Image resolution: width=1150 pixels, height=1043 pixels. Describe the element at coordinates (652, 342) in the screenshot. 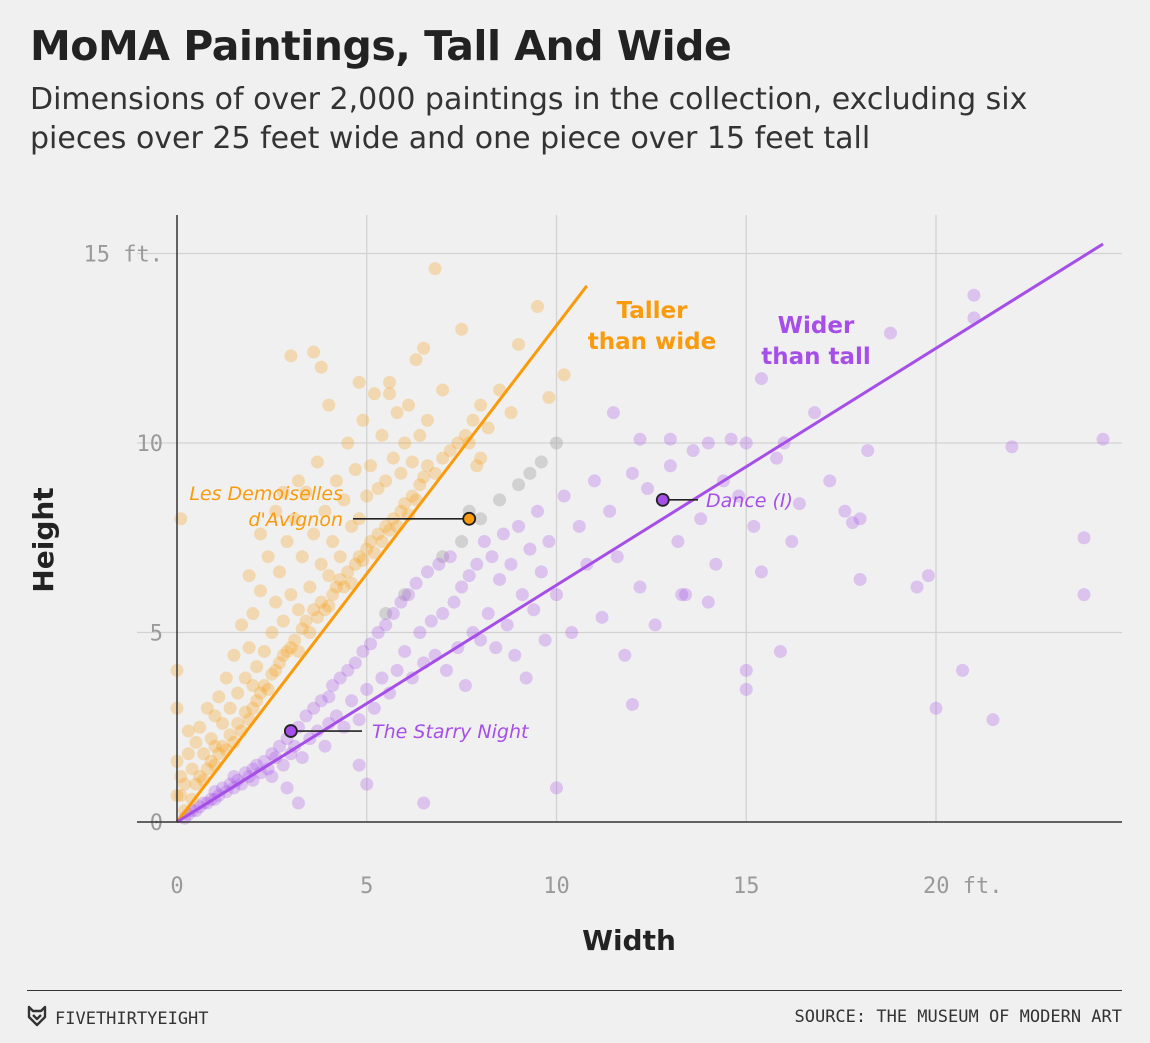

I see `series-label-line: than wide` at that location.